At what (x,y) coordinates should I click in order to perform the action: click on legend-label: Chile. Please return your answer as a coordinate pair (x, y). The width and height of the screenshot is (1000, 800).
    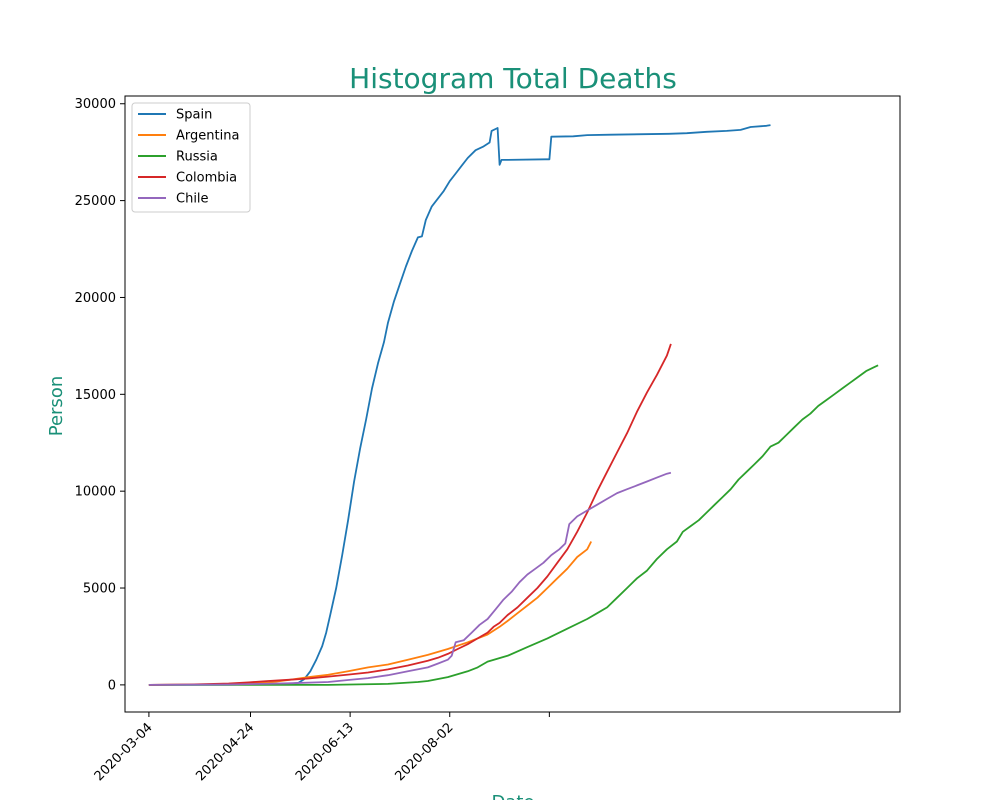
    Looking at the image, I should click on (192, 199).